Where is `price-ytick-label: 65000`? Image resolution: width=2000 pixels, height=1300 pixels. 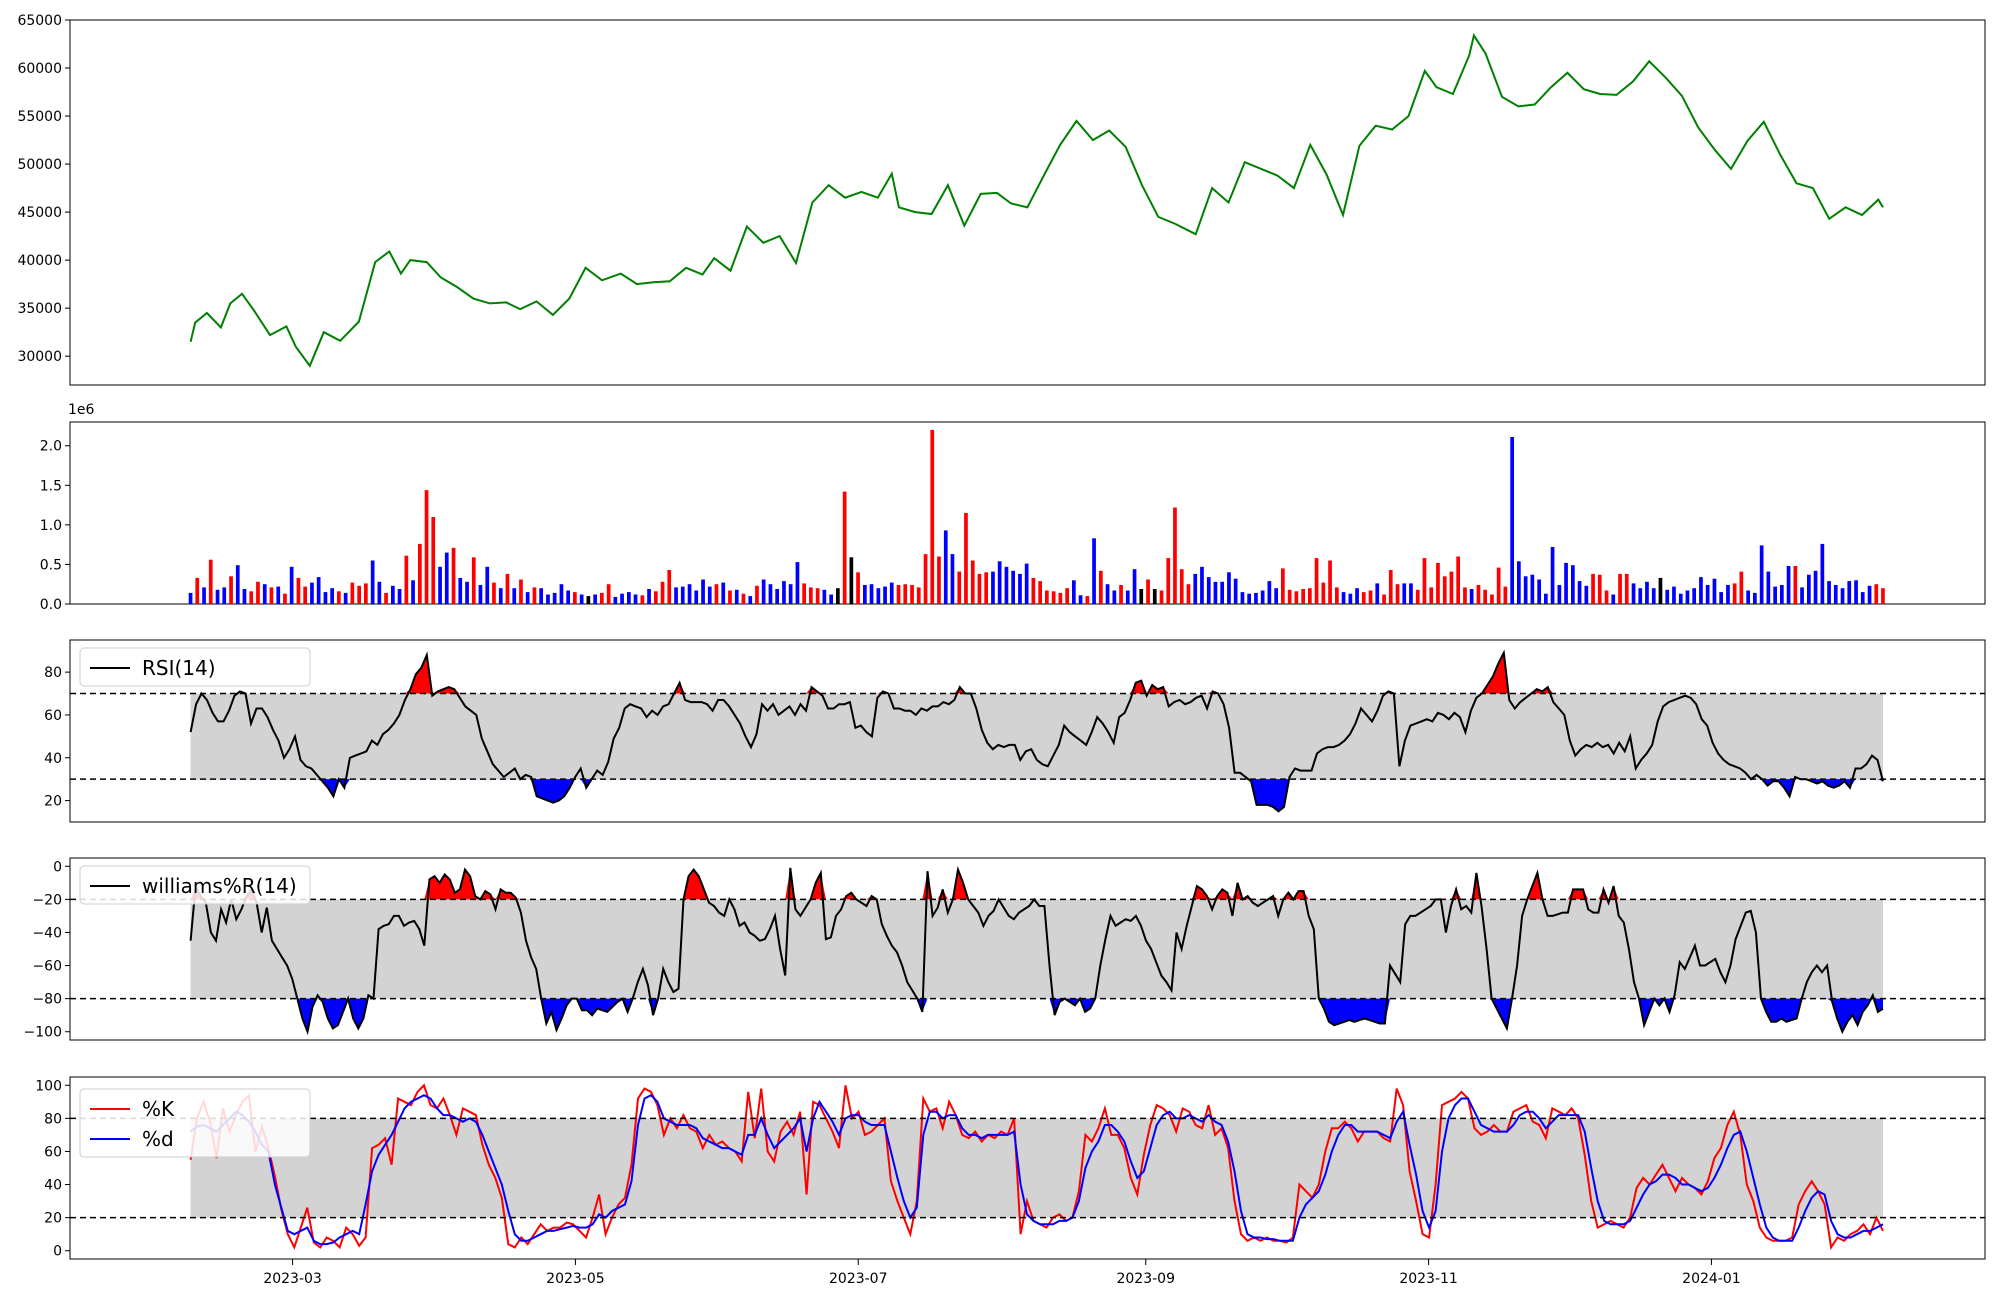
price-ytick-label: 65000 is located at coordinates (39, 21).